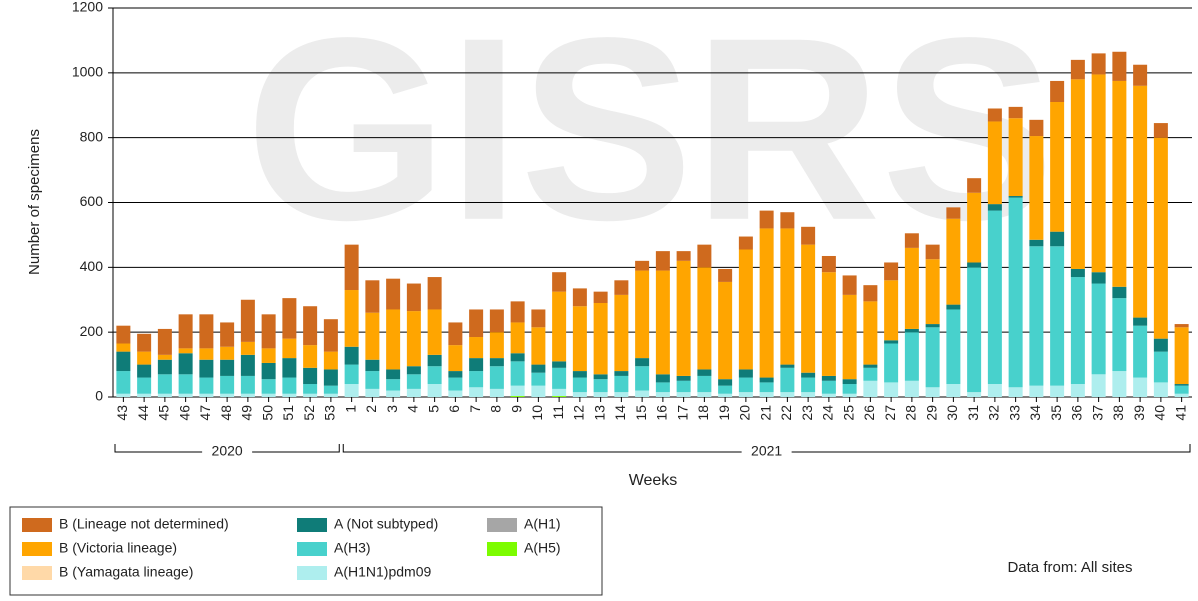  What do you see at coordinates (765, 413) in the screenshot?
I see `x-tick-label: 21` at bounding box center [765, 413].